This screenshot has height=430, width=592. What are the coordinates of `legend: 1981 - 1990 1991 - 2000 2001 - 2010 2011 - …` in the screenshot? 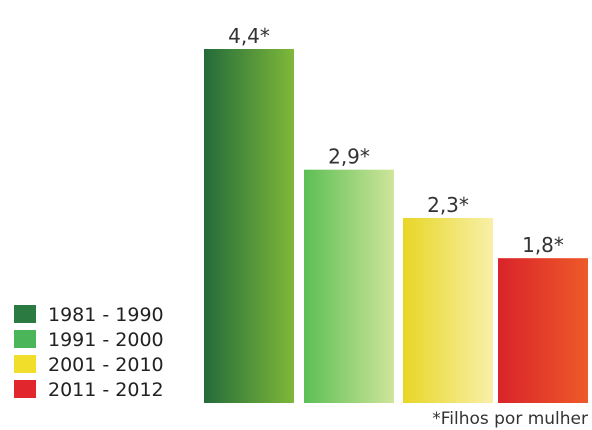 It's located at (89, 352).